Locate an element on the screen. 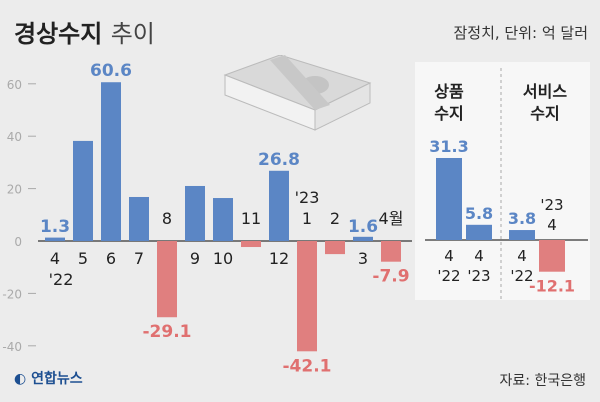 This screenshot has height=402, width=600. y-tick-label: 20 is located at coordinates (14, 190).